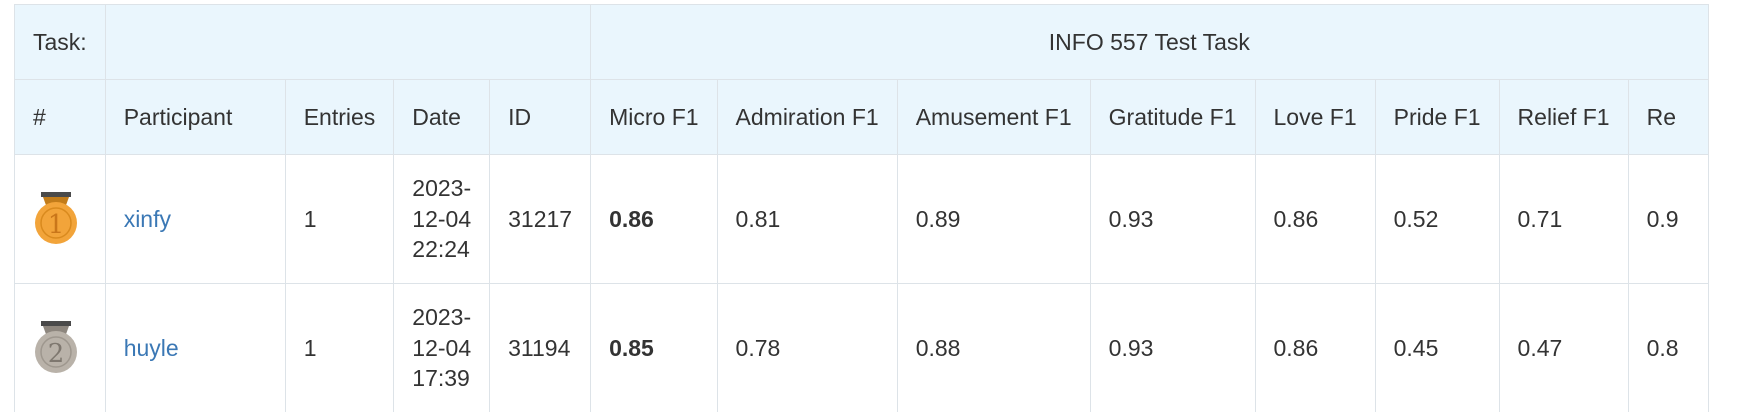 This screenshot has width=1747, height=412. I want to click on column-header-remorse-f1: Re, so click(1668, 117).